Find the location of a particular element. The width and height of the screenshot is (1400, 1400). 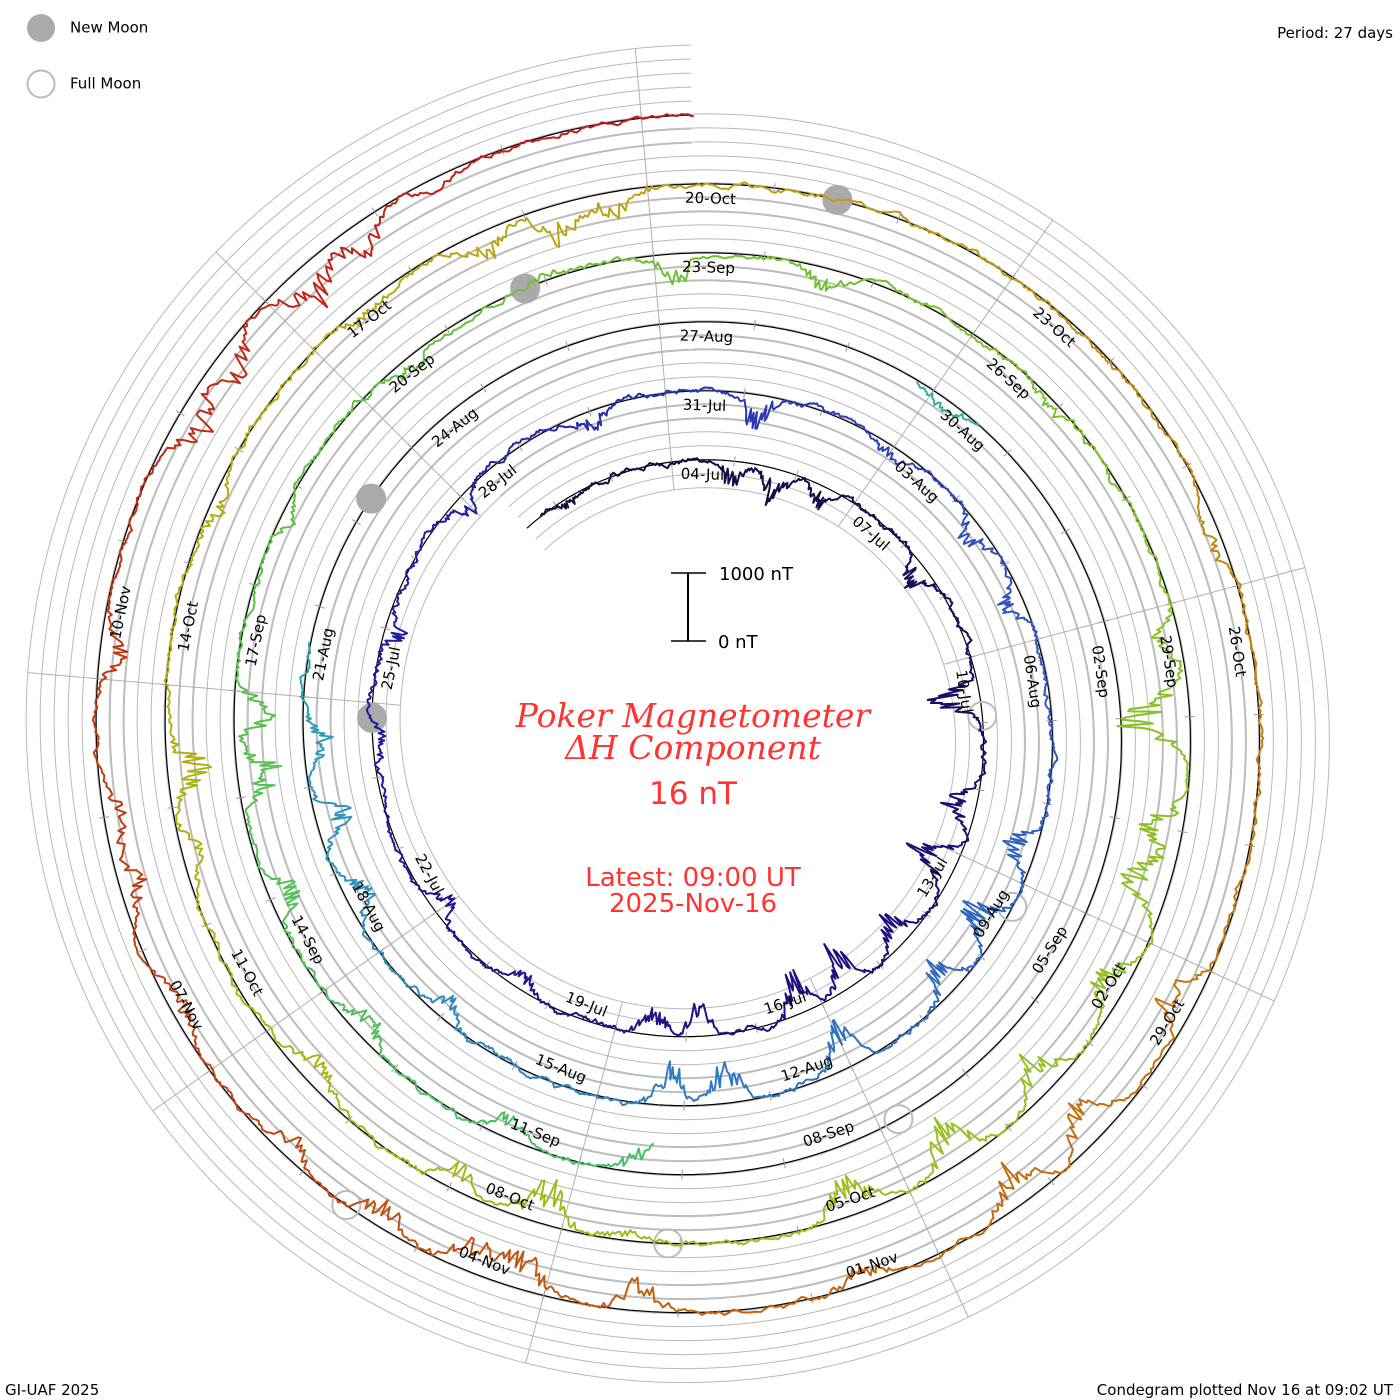

date-label: 02-Sep is located at coordinates (1100, 671).